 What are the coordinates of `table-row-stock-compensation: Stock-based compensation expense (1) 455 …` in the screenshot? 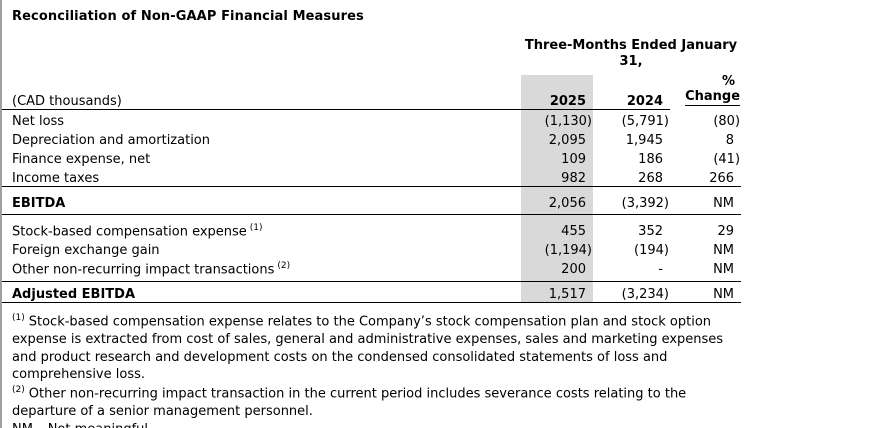 It's located at (371, 226).